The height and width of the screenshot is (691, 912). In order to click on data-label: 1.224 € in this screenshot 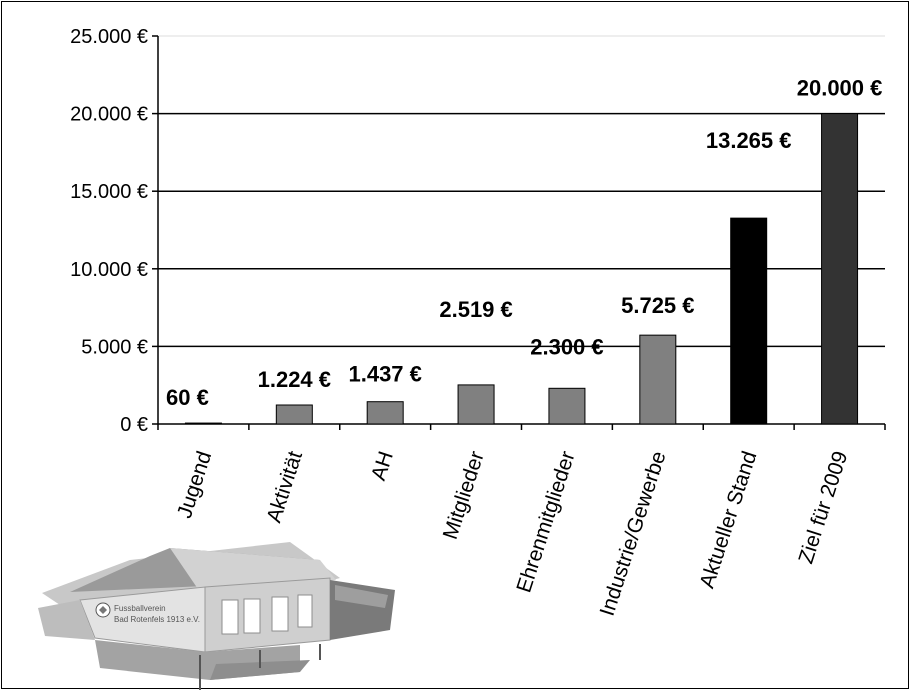, I will do `click(294, 379)`.